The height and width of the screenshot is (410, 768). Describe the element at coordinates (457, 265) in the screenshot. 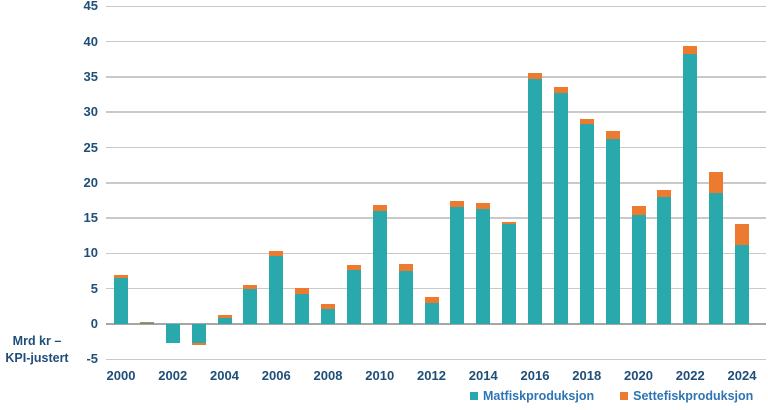

I see `bar-matfisk-2013` at that location.